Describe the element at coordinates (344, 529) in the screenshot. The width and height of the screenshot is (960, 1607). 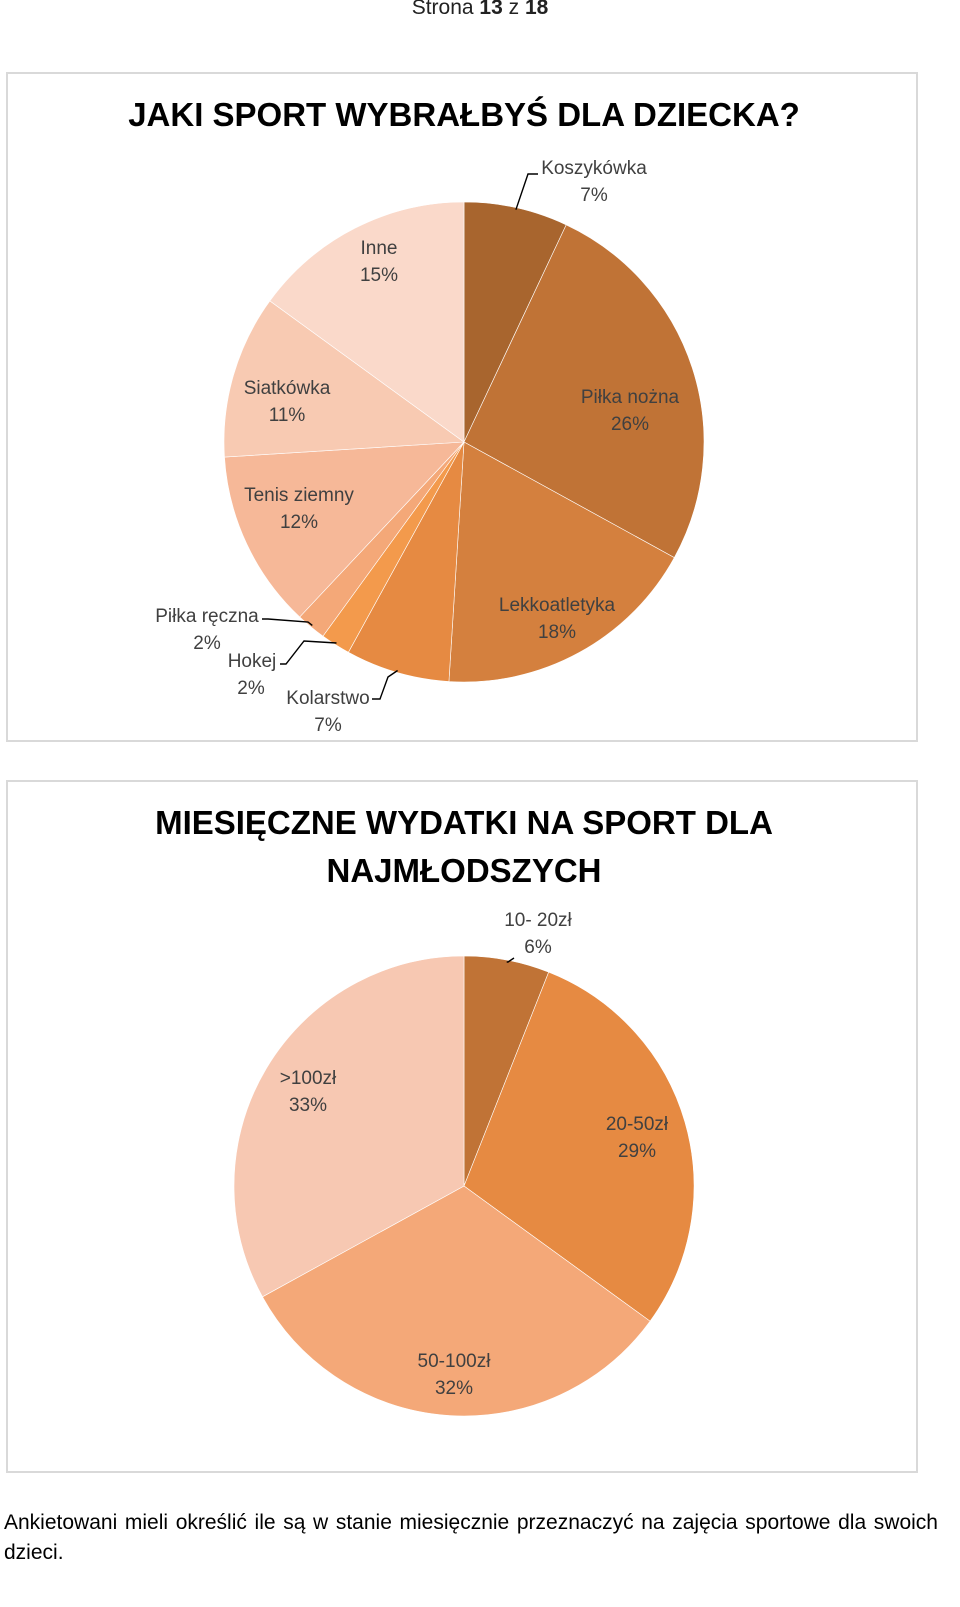
I see `pie-slice-tenis-ziemny` at that location.